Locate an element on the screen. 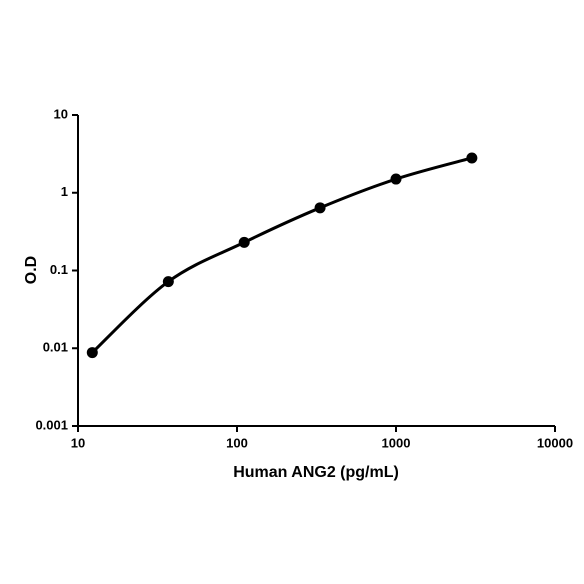 Image resolution: width=584 pixels, height=584 pixels. x-tick-label: 10000 is located at coordinates (555, 442).